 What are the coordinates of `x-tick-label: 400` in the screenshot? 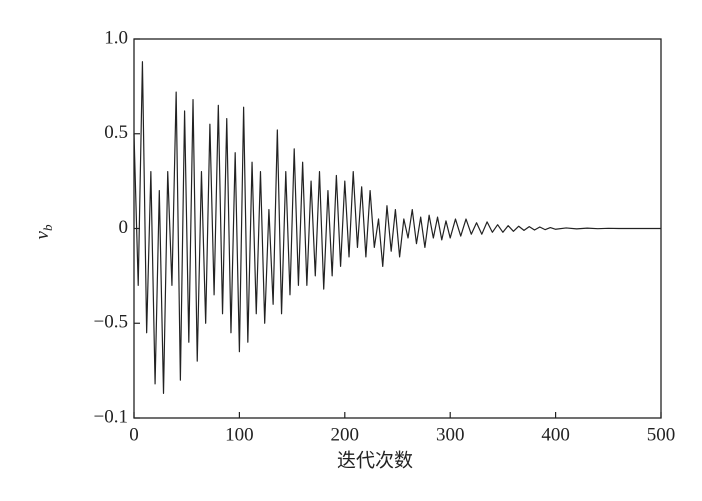 It's located at (555, 434).